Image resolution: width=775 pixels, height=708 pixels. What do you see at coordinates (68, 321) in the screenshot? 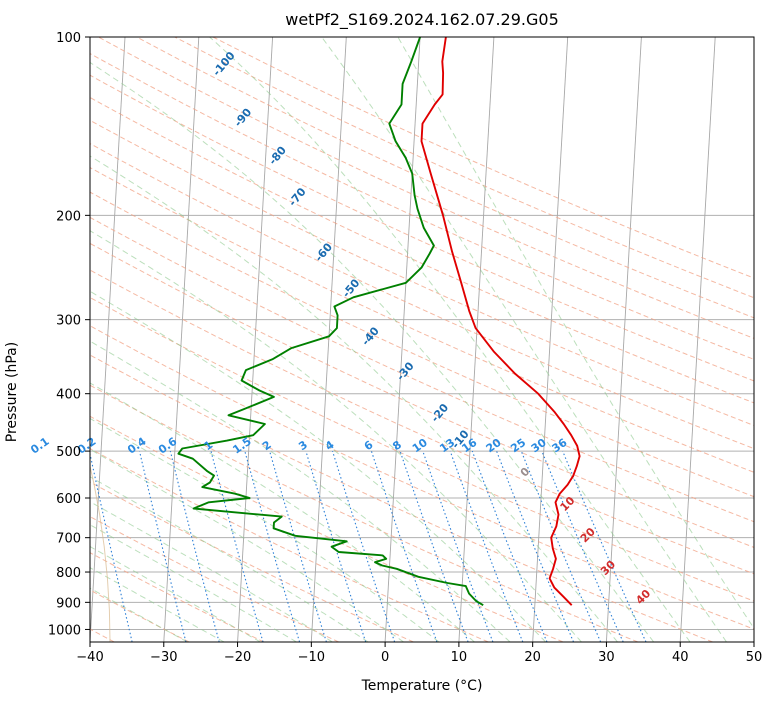
I see `y-tick-label: 300` at bounding box center [68, 321].